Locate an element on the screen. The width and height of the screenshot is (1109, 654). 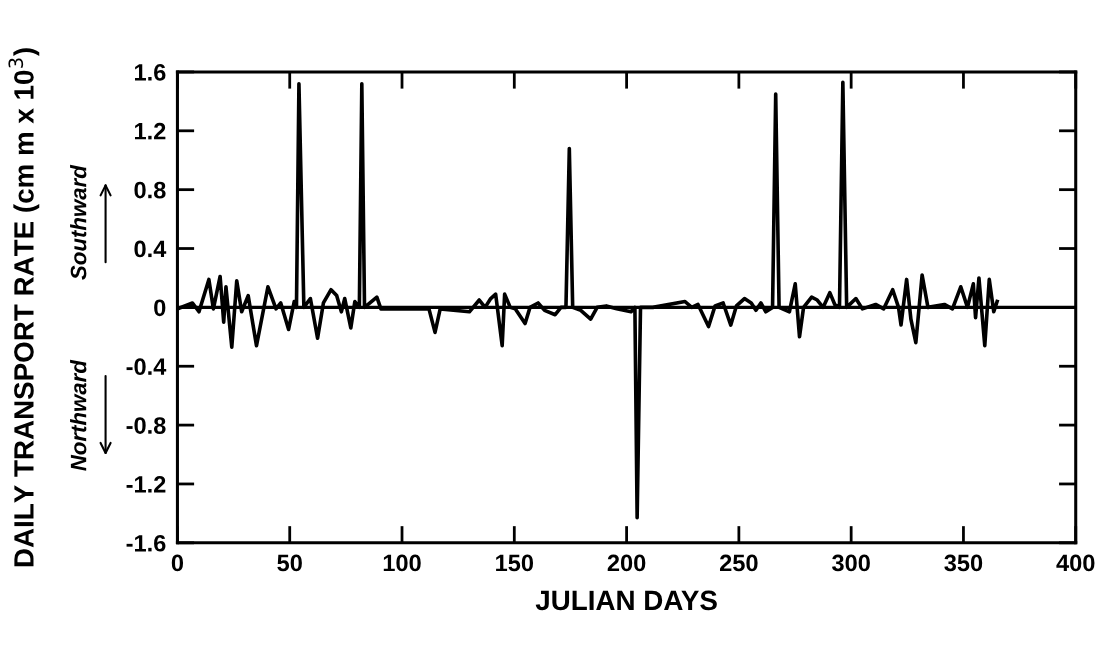
x-tick-label: 100 is located at coordinates (402, 563).